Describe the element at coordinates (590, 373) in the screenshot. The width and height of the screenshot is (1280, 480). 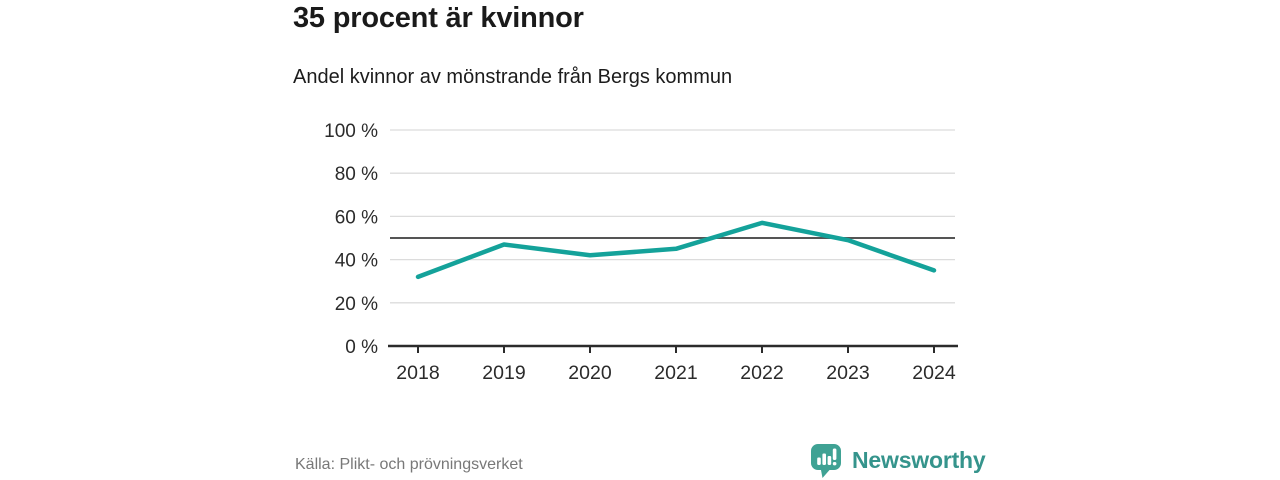
I see `x-axis-tick-label: 2020` at that location.